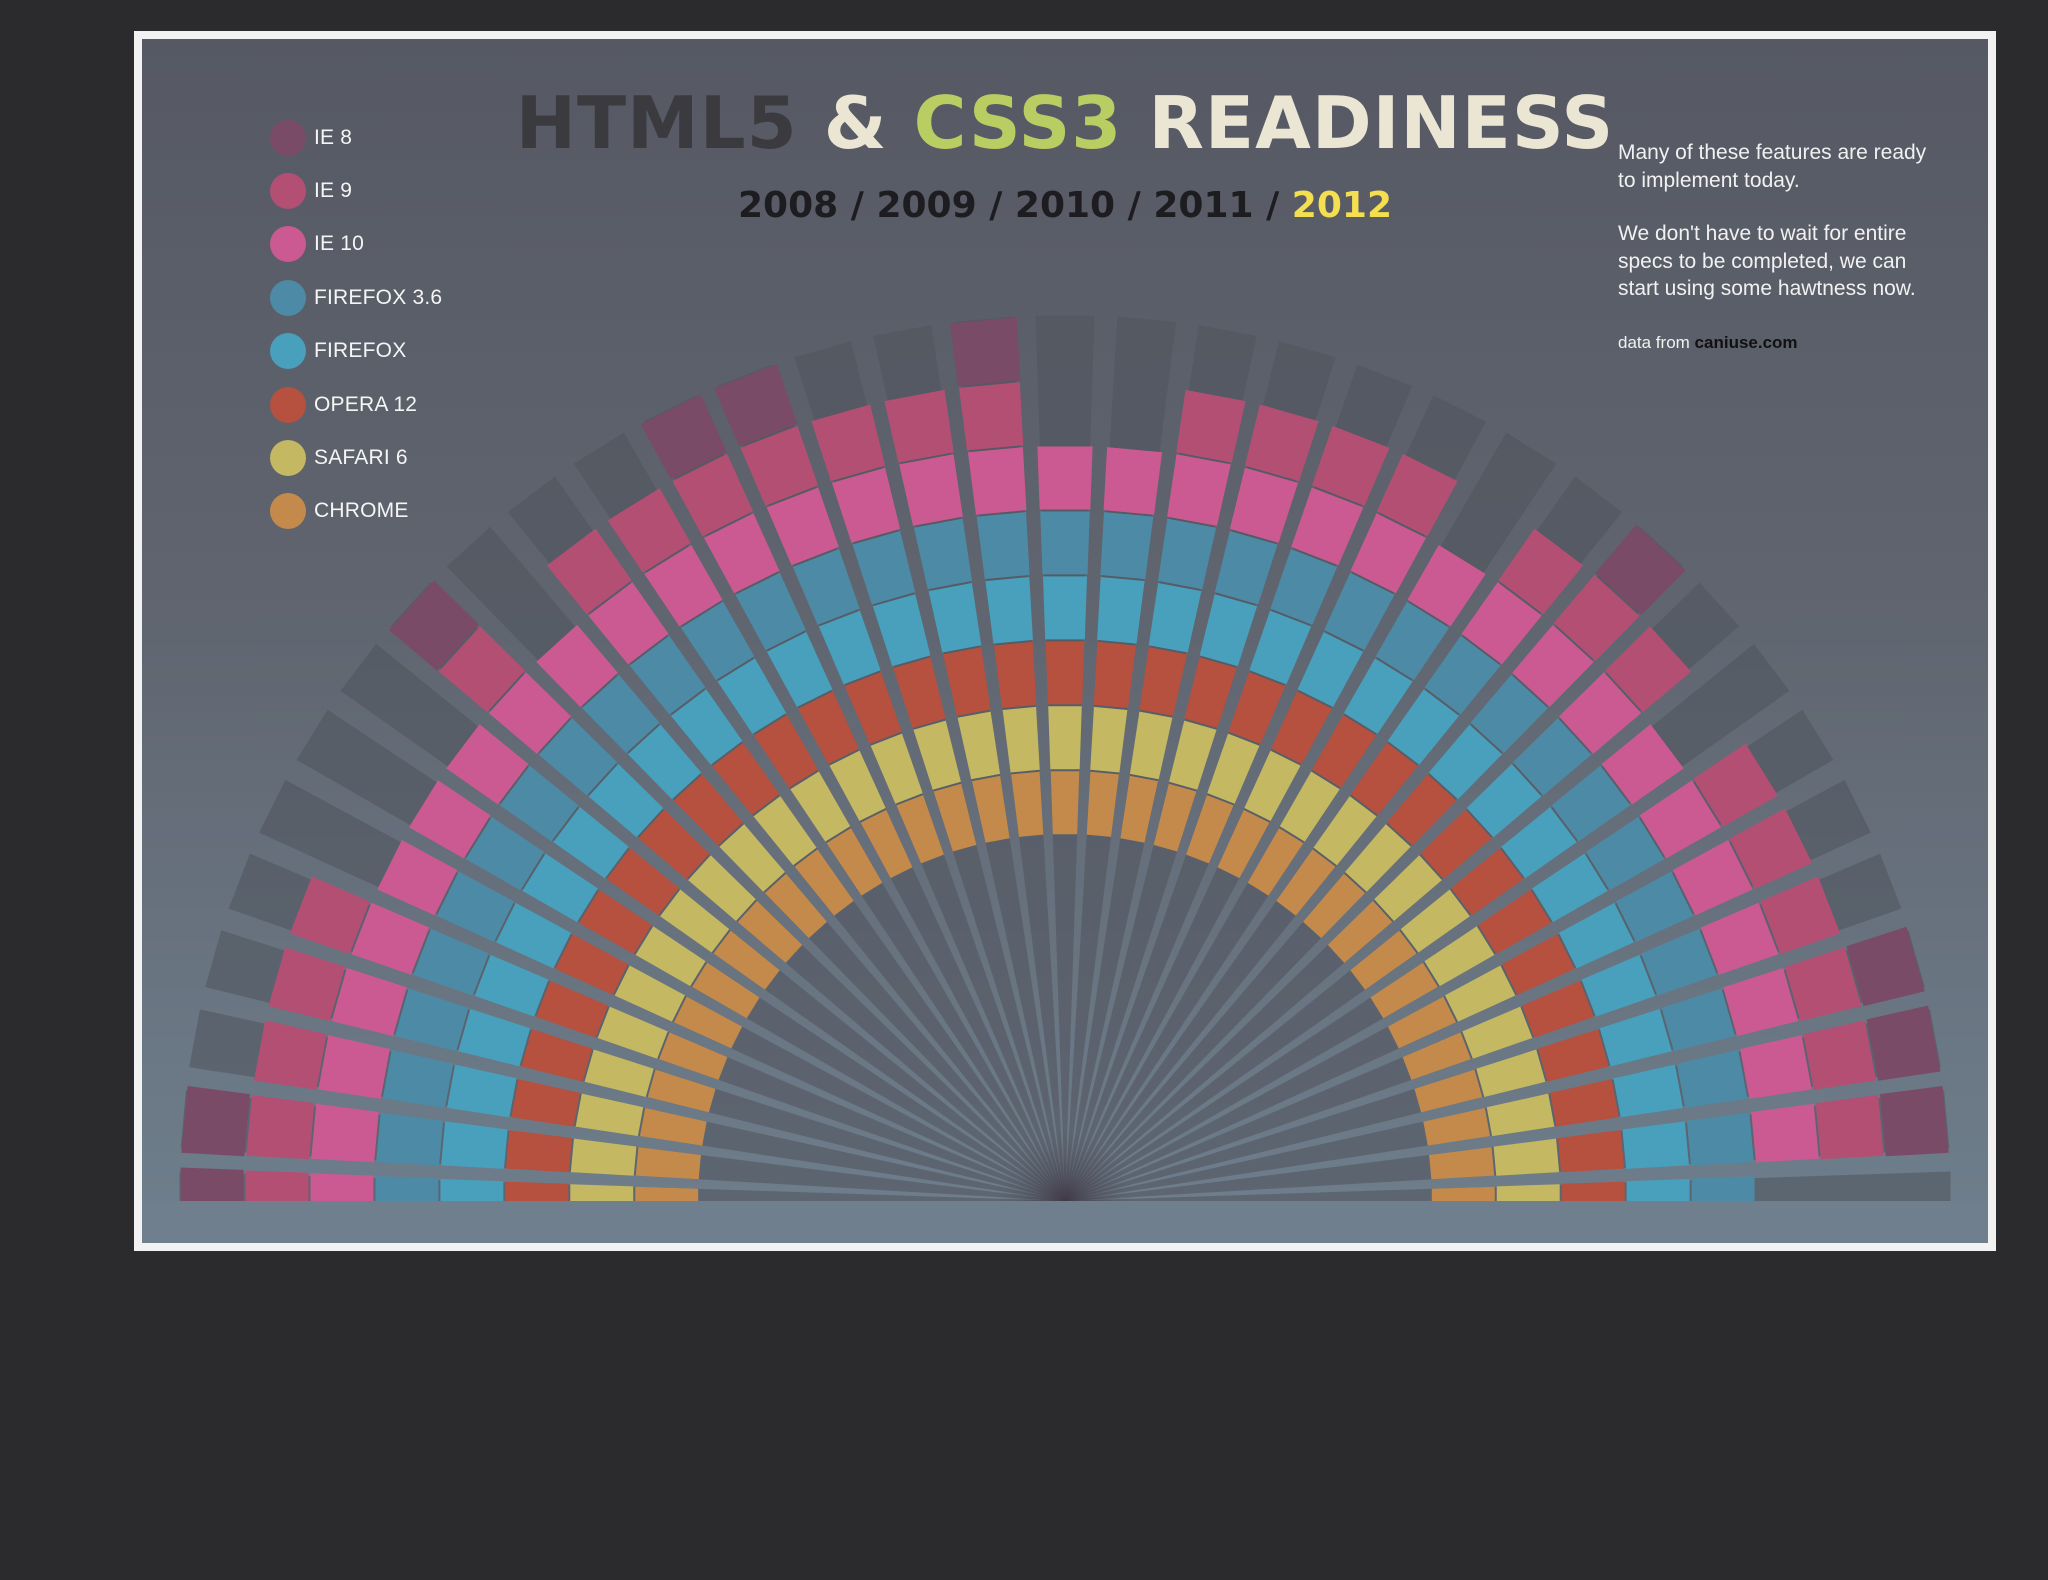 This screenshot has width=2048, height=1580. What do you see at coordinates (926, 205) in the screenshot?
I see `year-2009: 2009` at bounding box center [926, 205].